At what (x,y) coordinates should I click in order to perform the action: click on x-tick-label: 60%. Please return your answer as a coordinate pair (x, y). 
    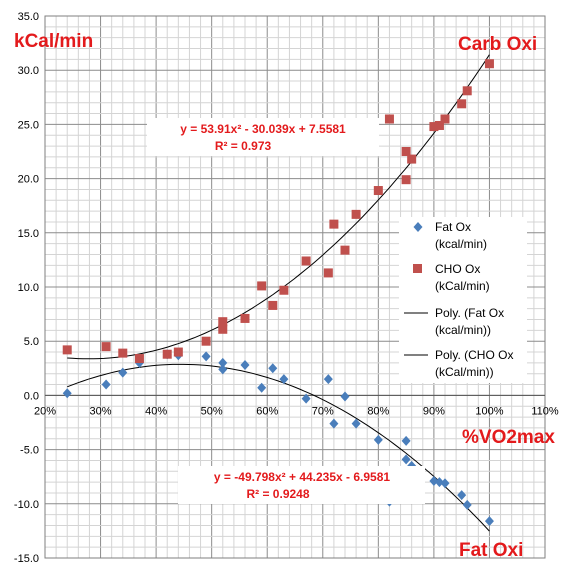
    Looking at the image, I should click on (267, 411).